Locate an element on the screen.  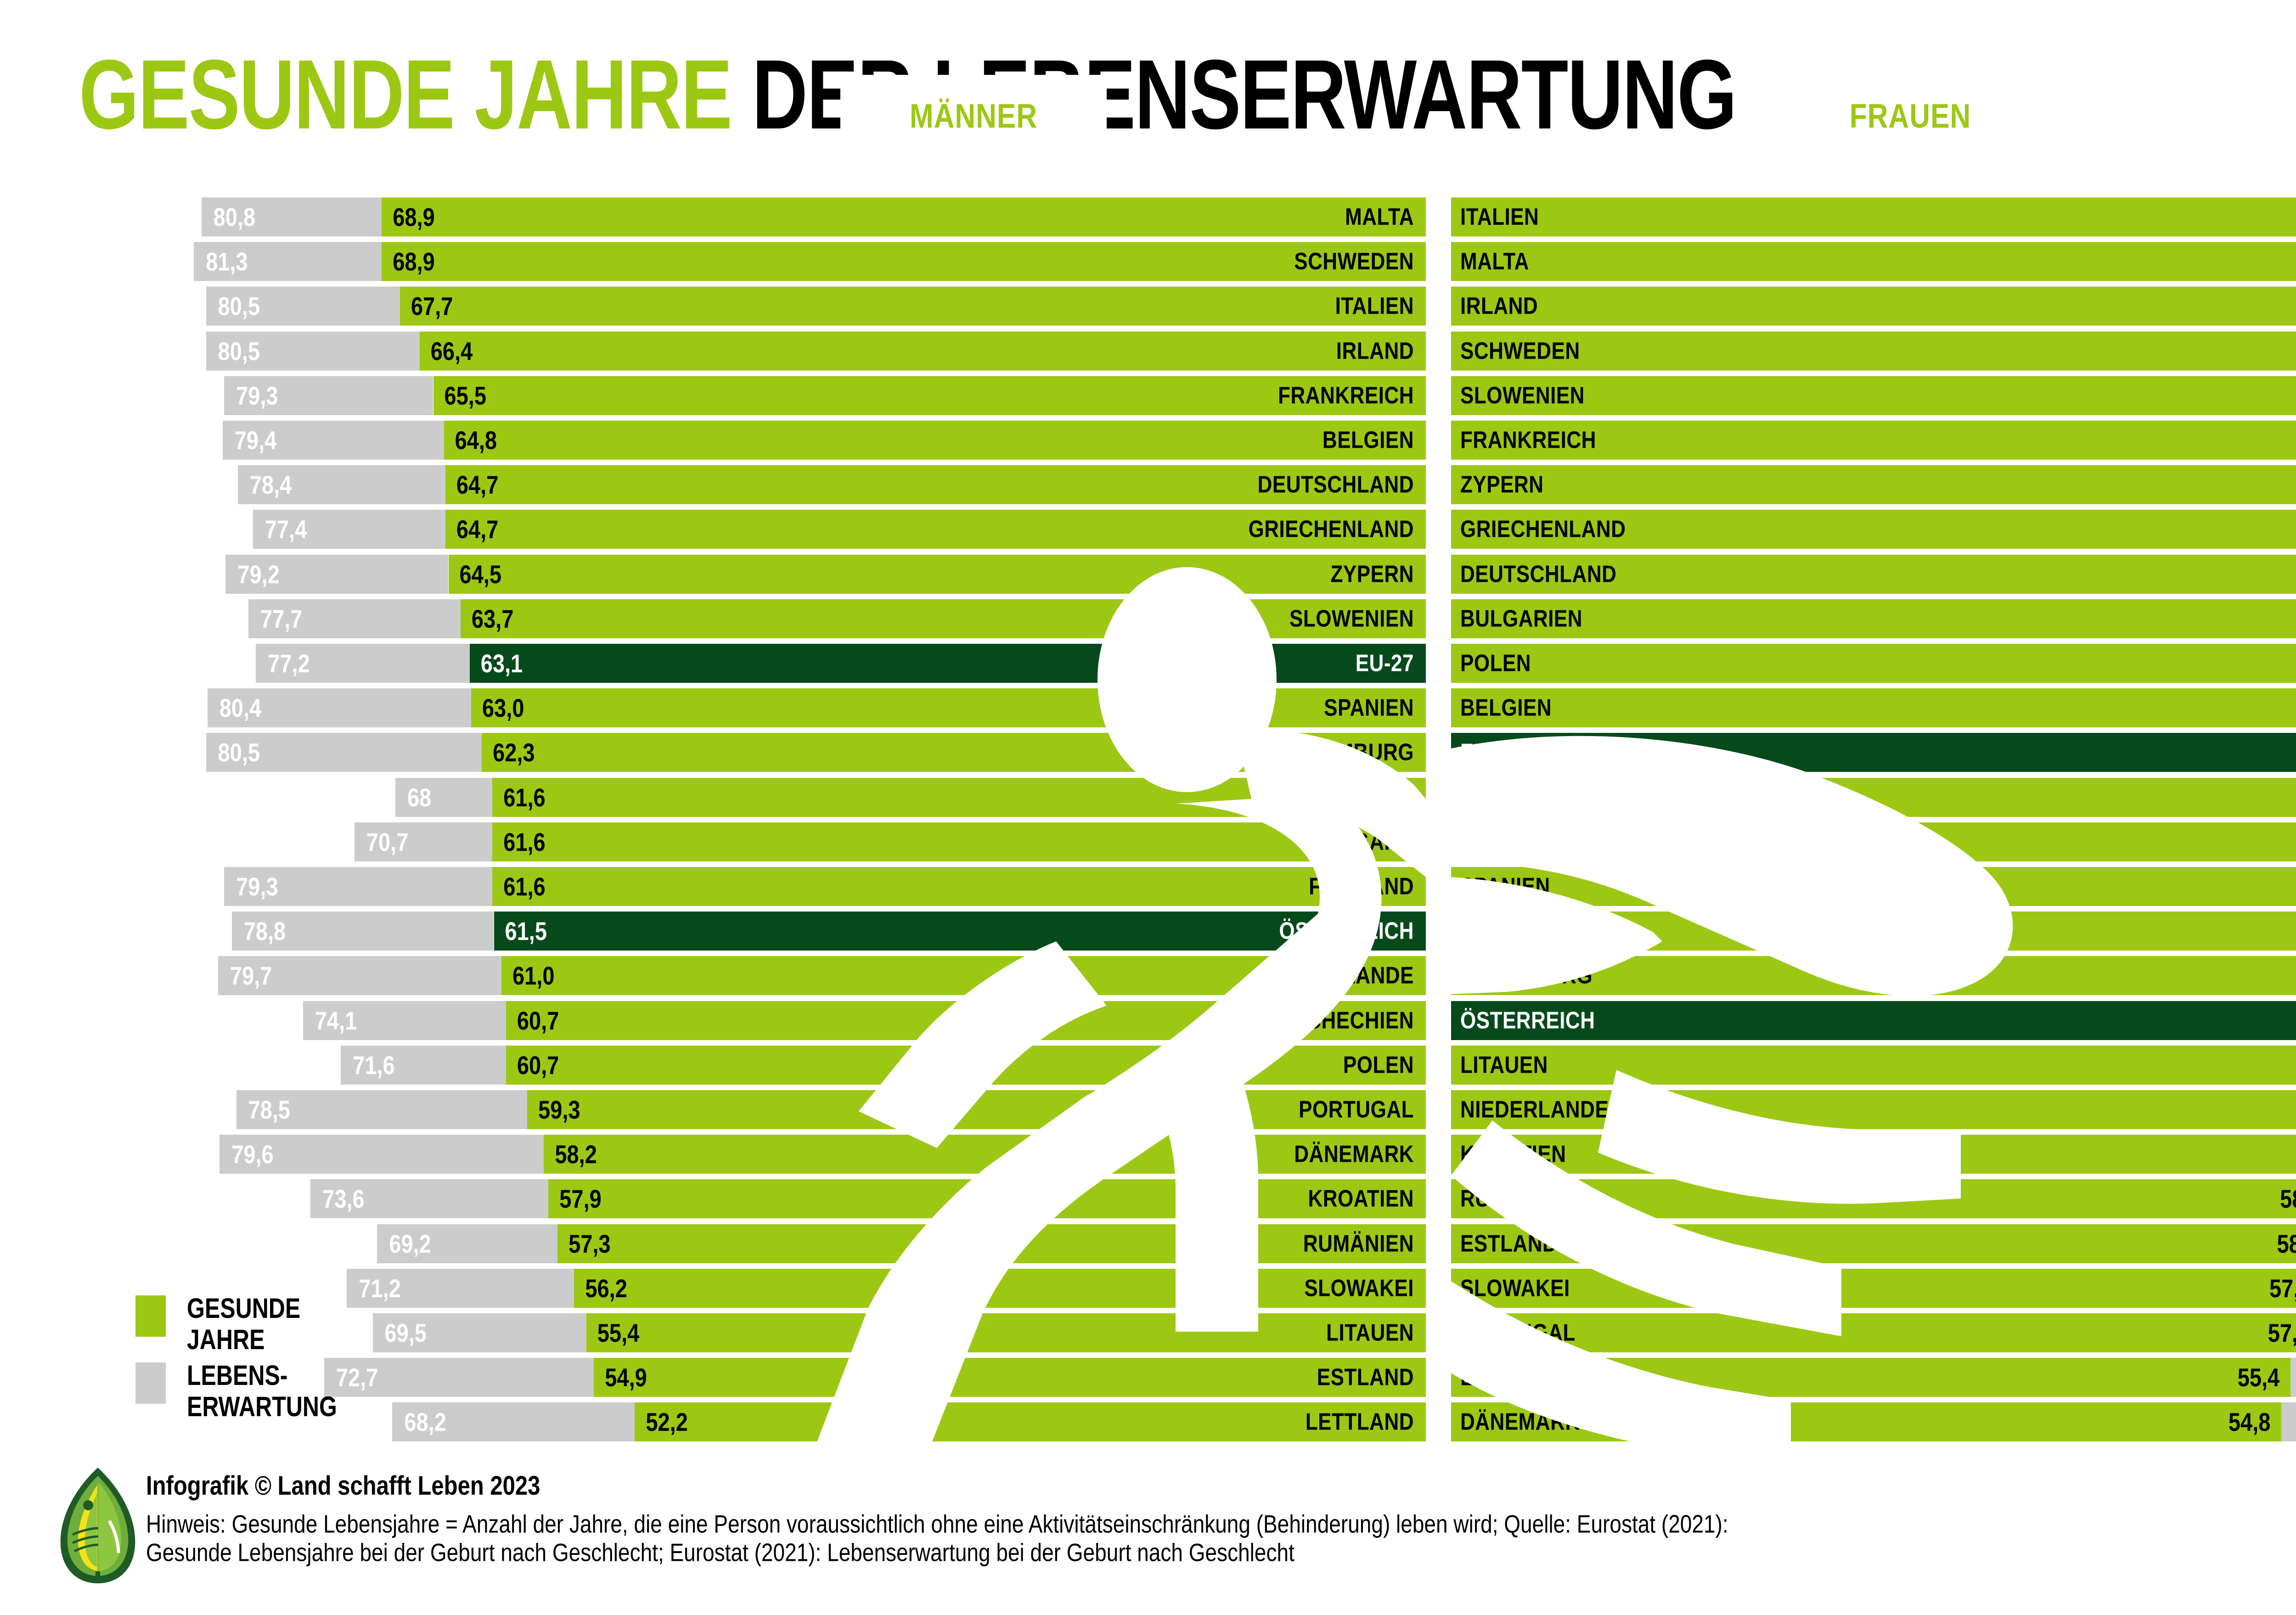
healthy-years-value: 63,7 is located at coordinates (492, 619).